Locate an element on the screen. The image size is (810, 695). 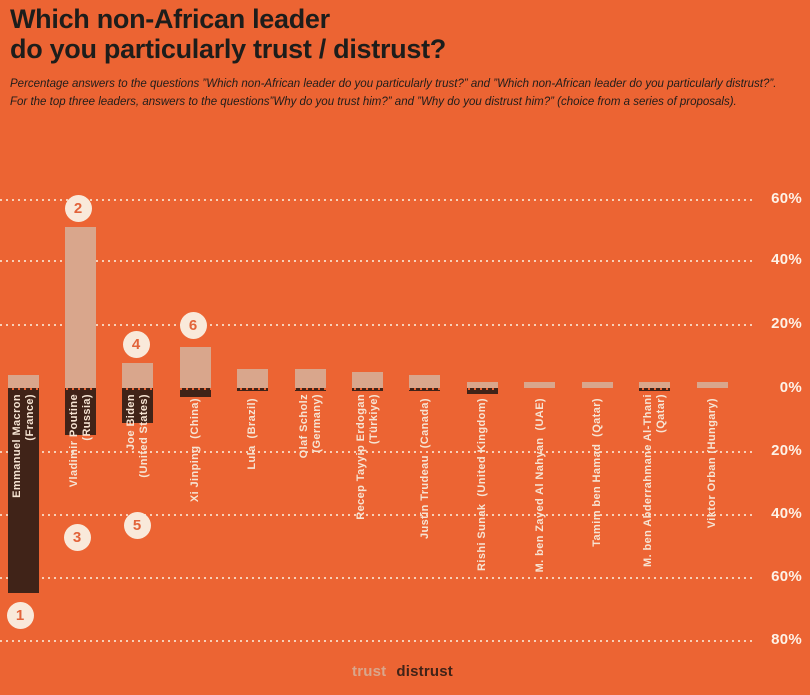
bar-label-text: Justin Trudeau (Canada) is located at coordinates (424, 469).